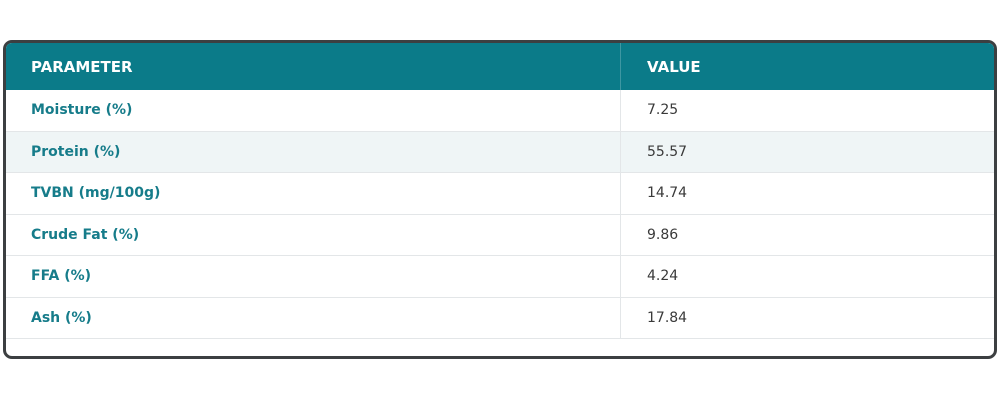 Image resolution: width=1000 pixels, height=400 pixels. What do you see at coordinates (313, 234) in the screenshot?
I see `parameter-cell: Crude Fat (%)` at bounding box center [313, 234].